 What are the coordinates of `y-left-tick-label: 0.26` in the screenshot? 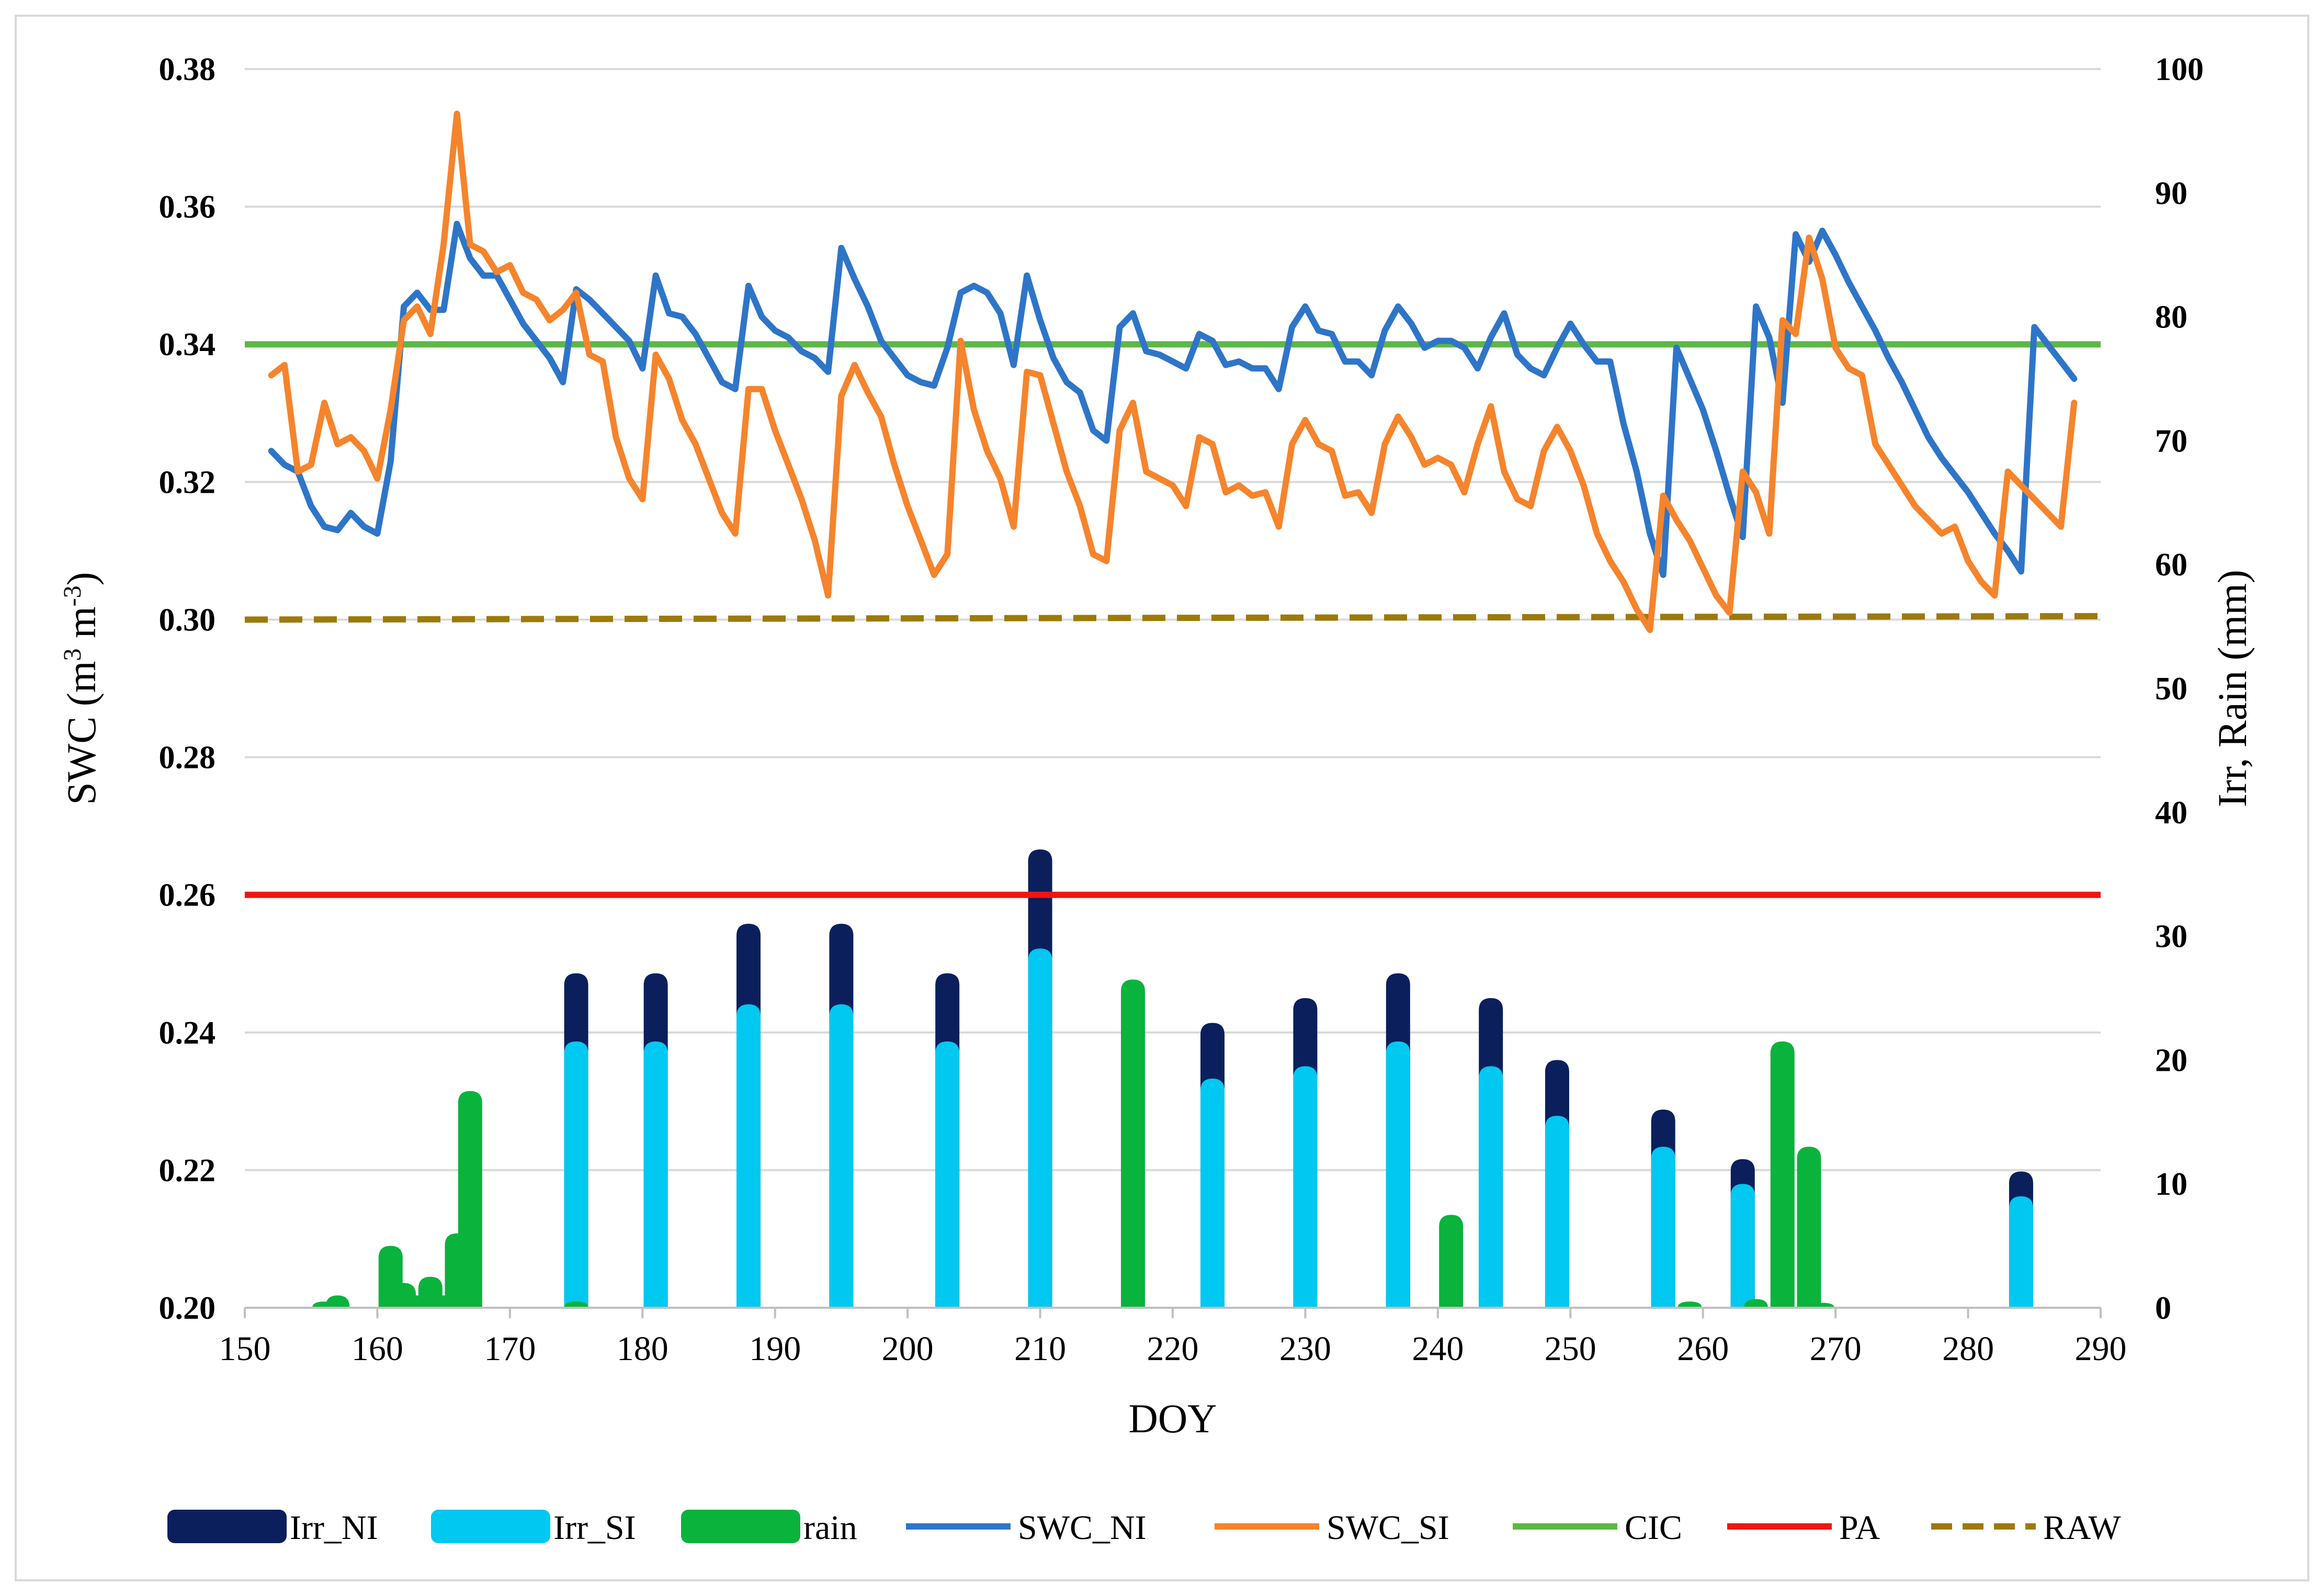 It's located at (187, 895).